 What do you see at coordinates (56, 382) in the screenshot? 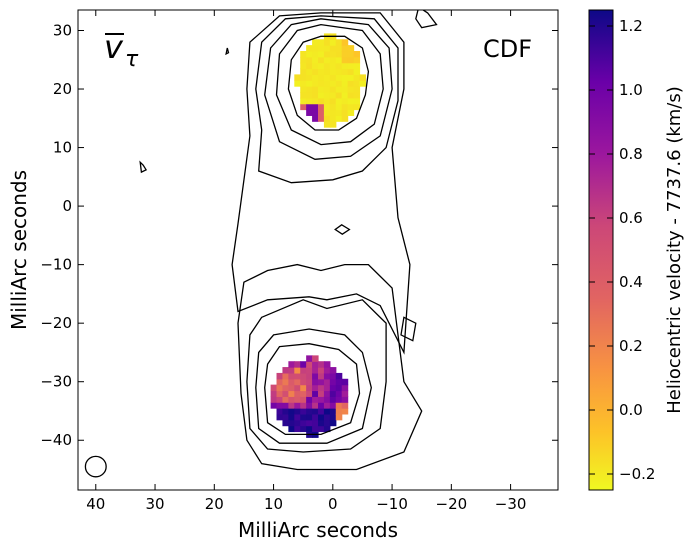
I see `y-tick-label: −30` at bounding box center [56, 382].